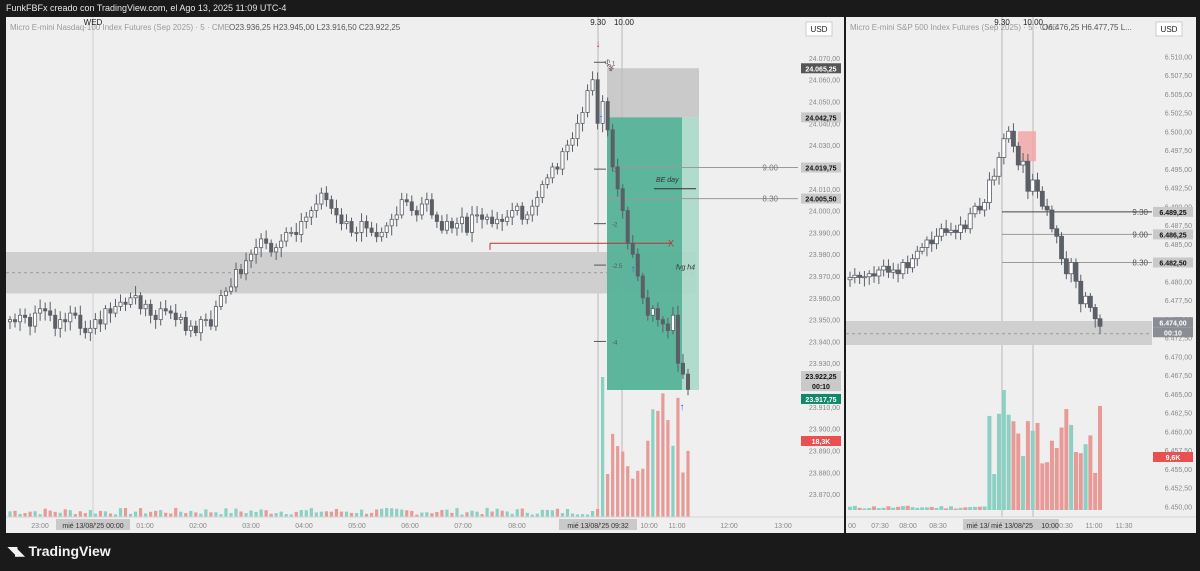 The height and width of the screenshot is (571, 1200). I want to click on target-zone, so click(644, 253).